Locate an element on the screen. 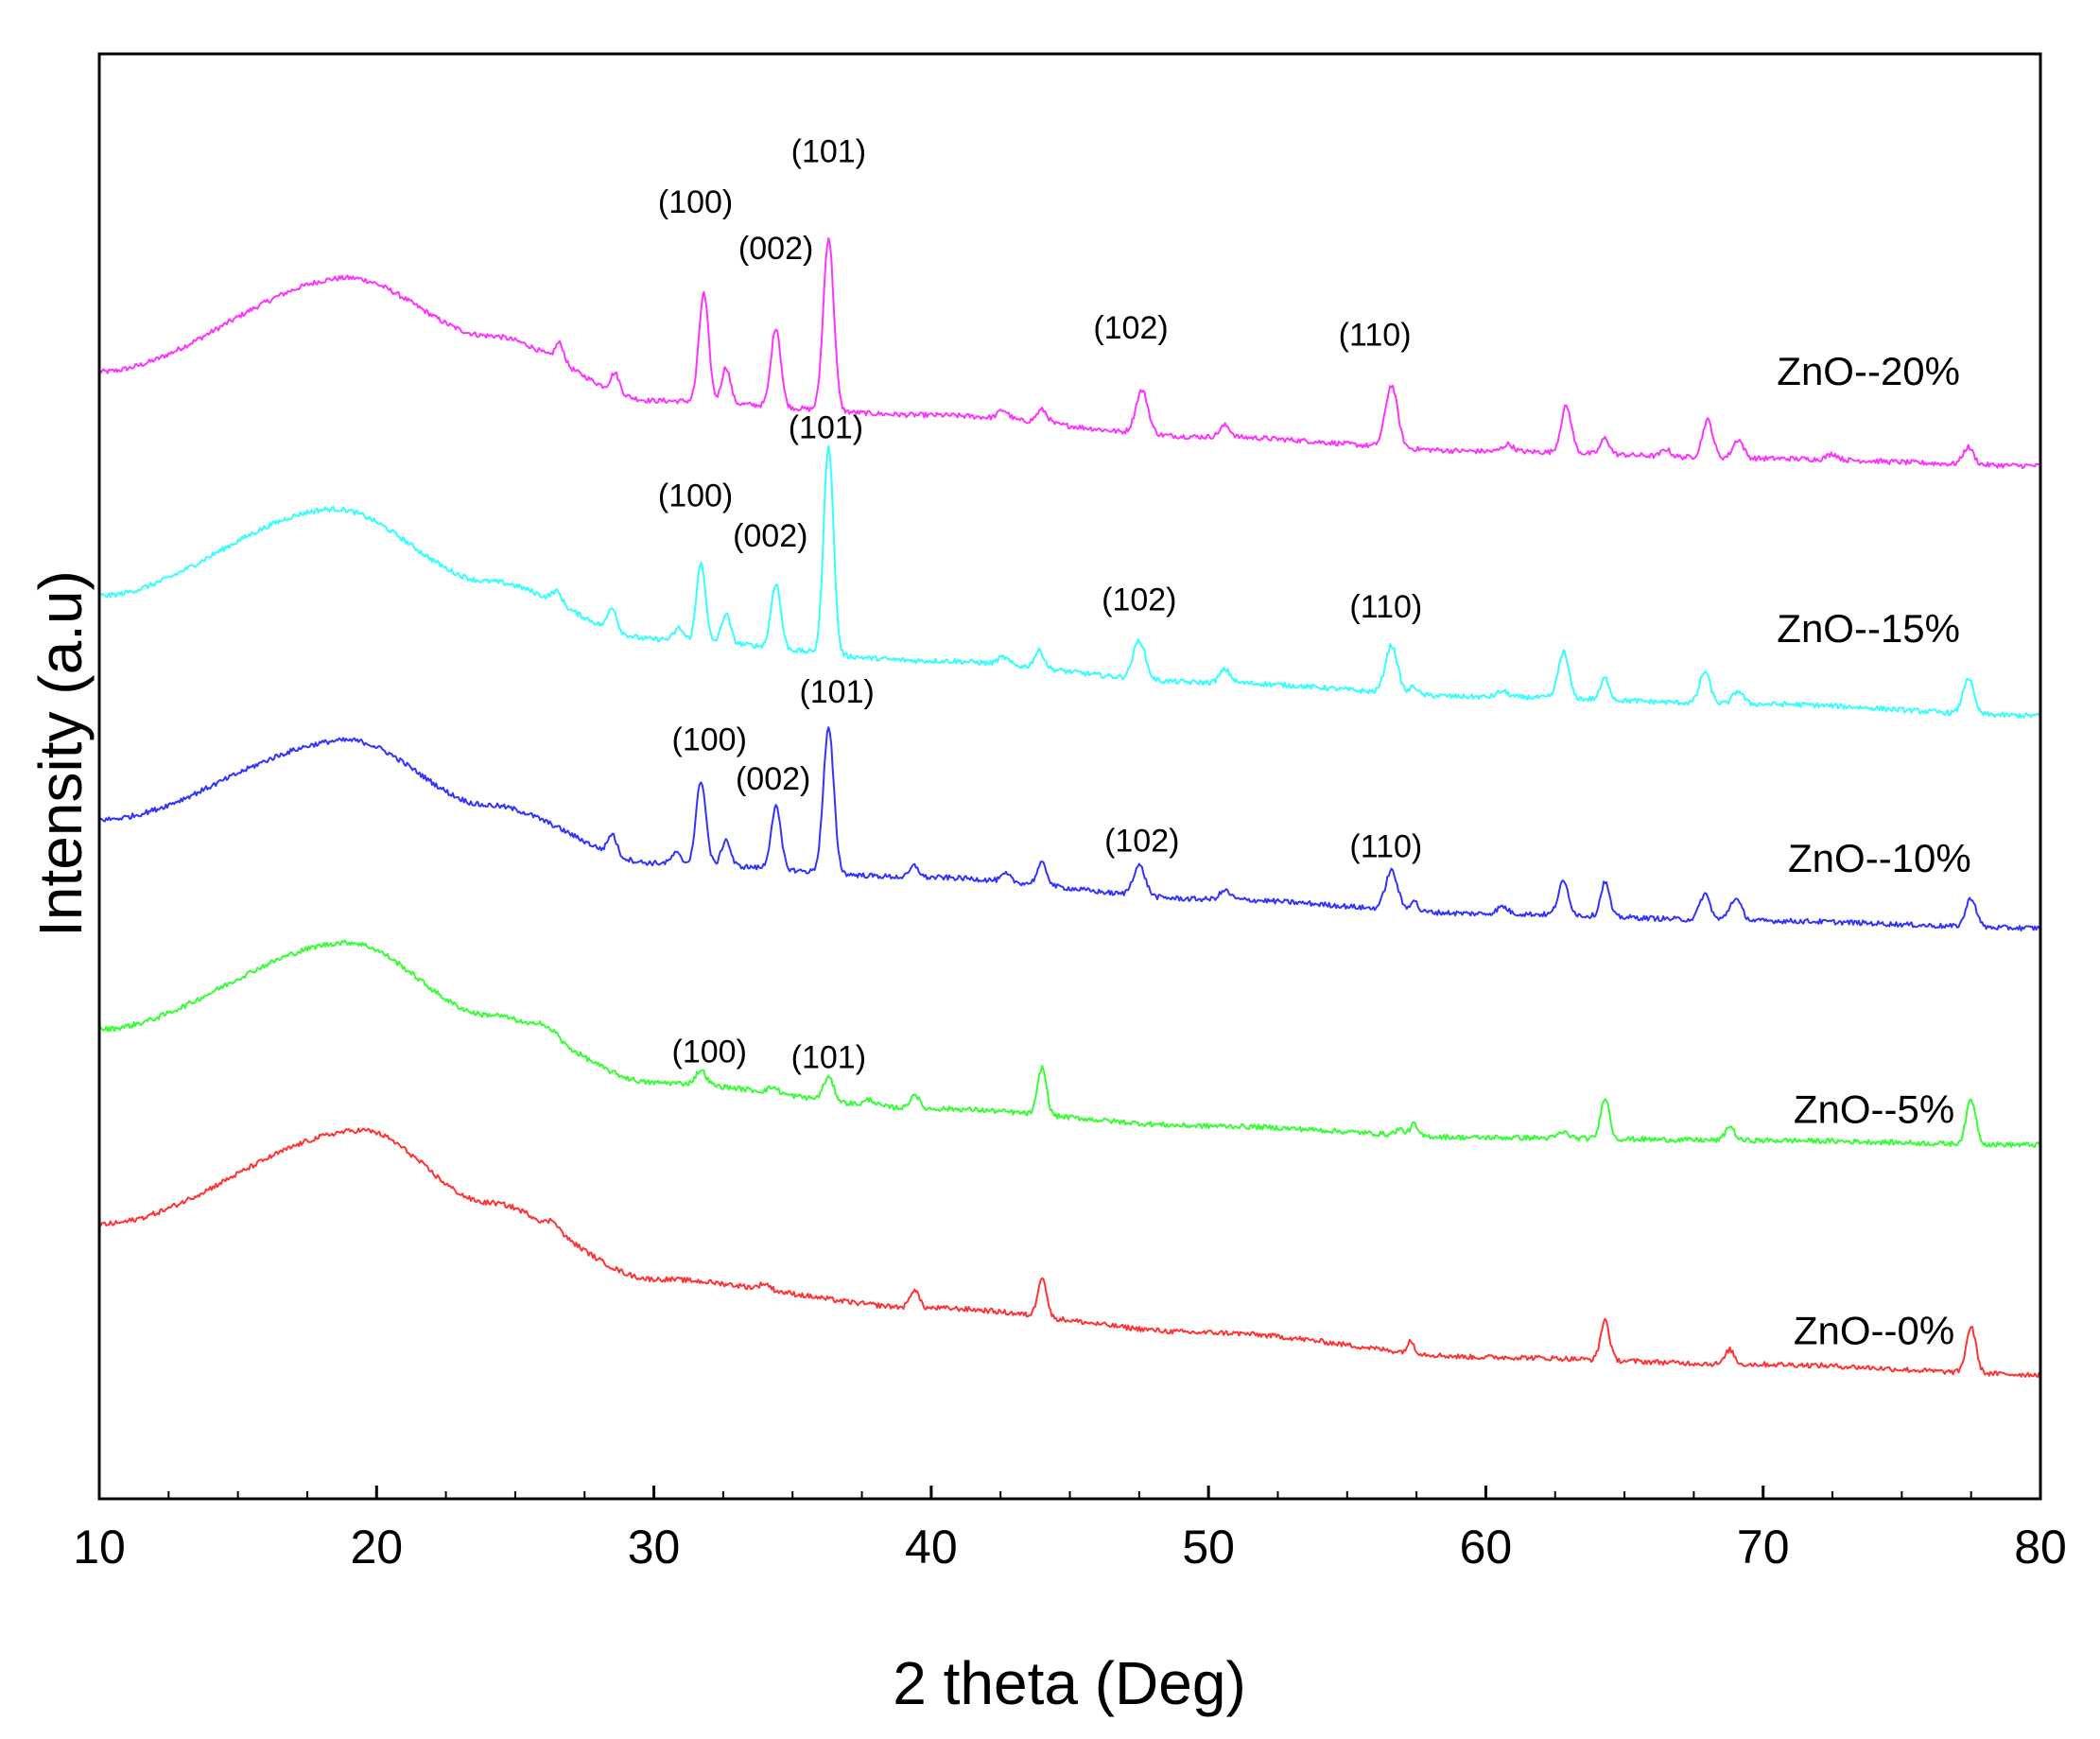 Image resolution: width=2100 pixels, height=1739 pixels. x-tick-label: 50 is located at coordinates (1208, 1547).